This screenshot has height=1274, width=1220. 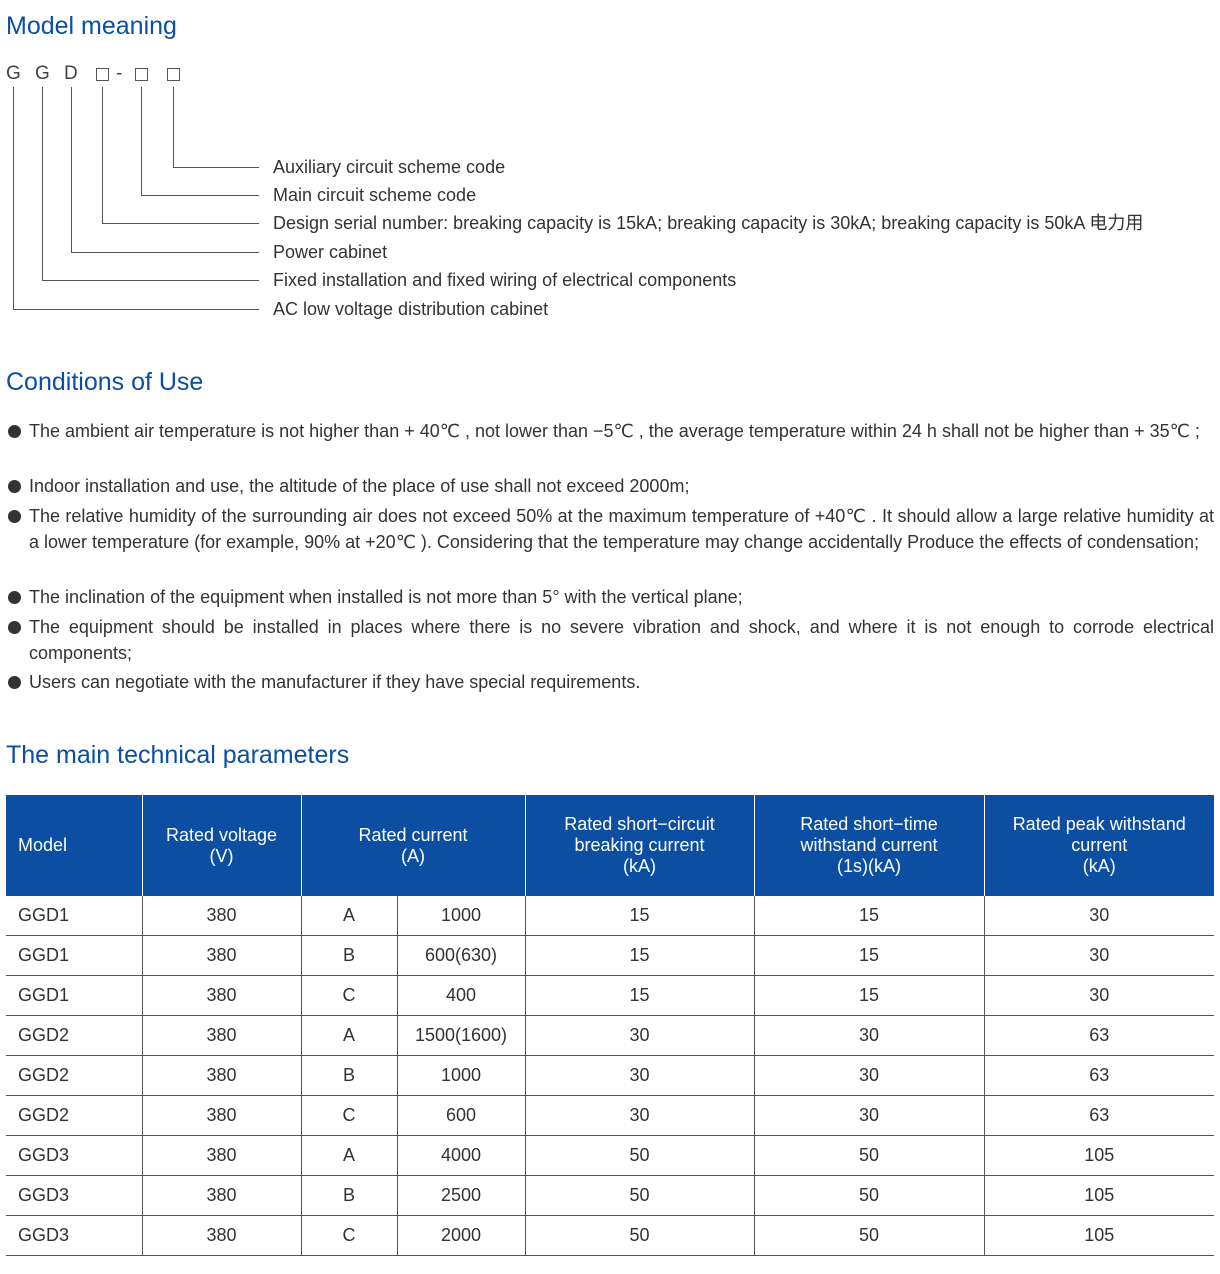 I want to click on code-letter-g1: G, so click(x=13, y=73).